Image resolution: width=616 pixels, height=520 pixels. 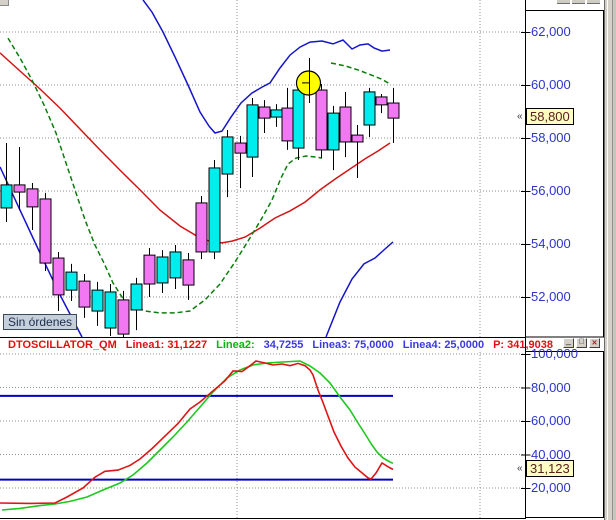 What do you see at coordinates (283, 345) in the screenshot?
I see `indicator-header-segment: 34,7255` at bounding box center [283, 345].